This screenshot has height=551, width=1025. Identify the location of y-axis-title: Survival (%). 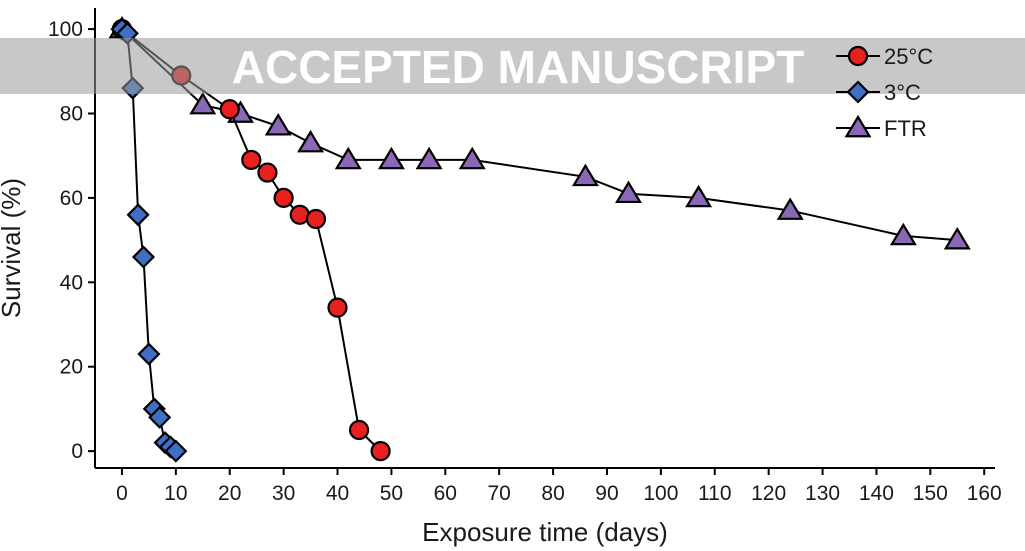
(13, 248).